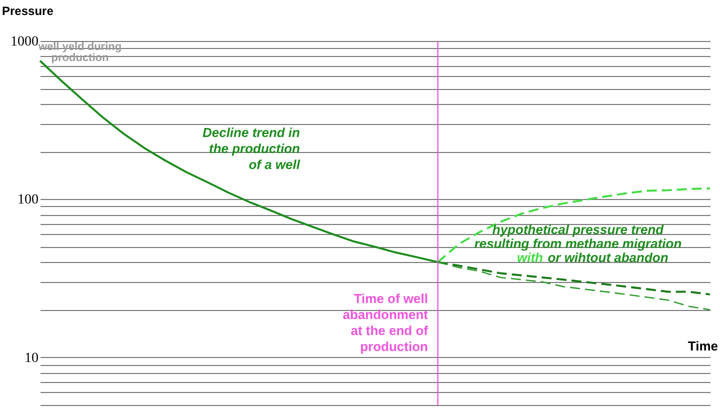  What do you see at coordinates (608, 257) in the screenshot?
I see `annotation: or wihtout abandon` at bounding box center [608, 257].